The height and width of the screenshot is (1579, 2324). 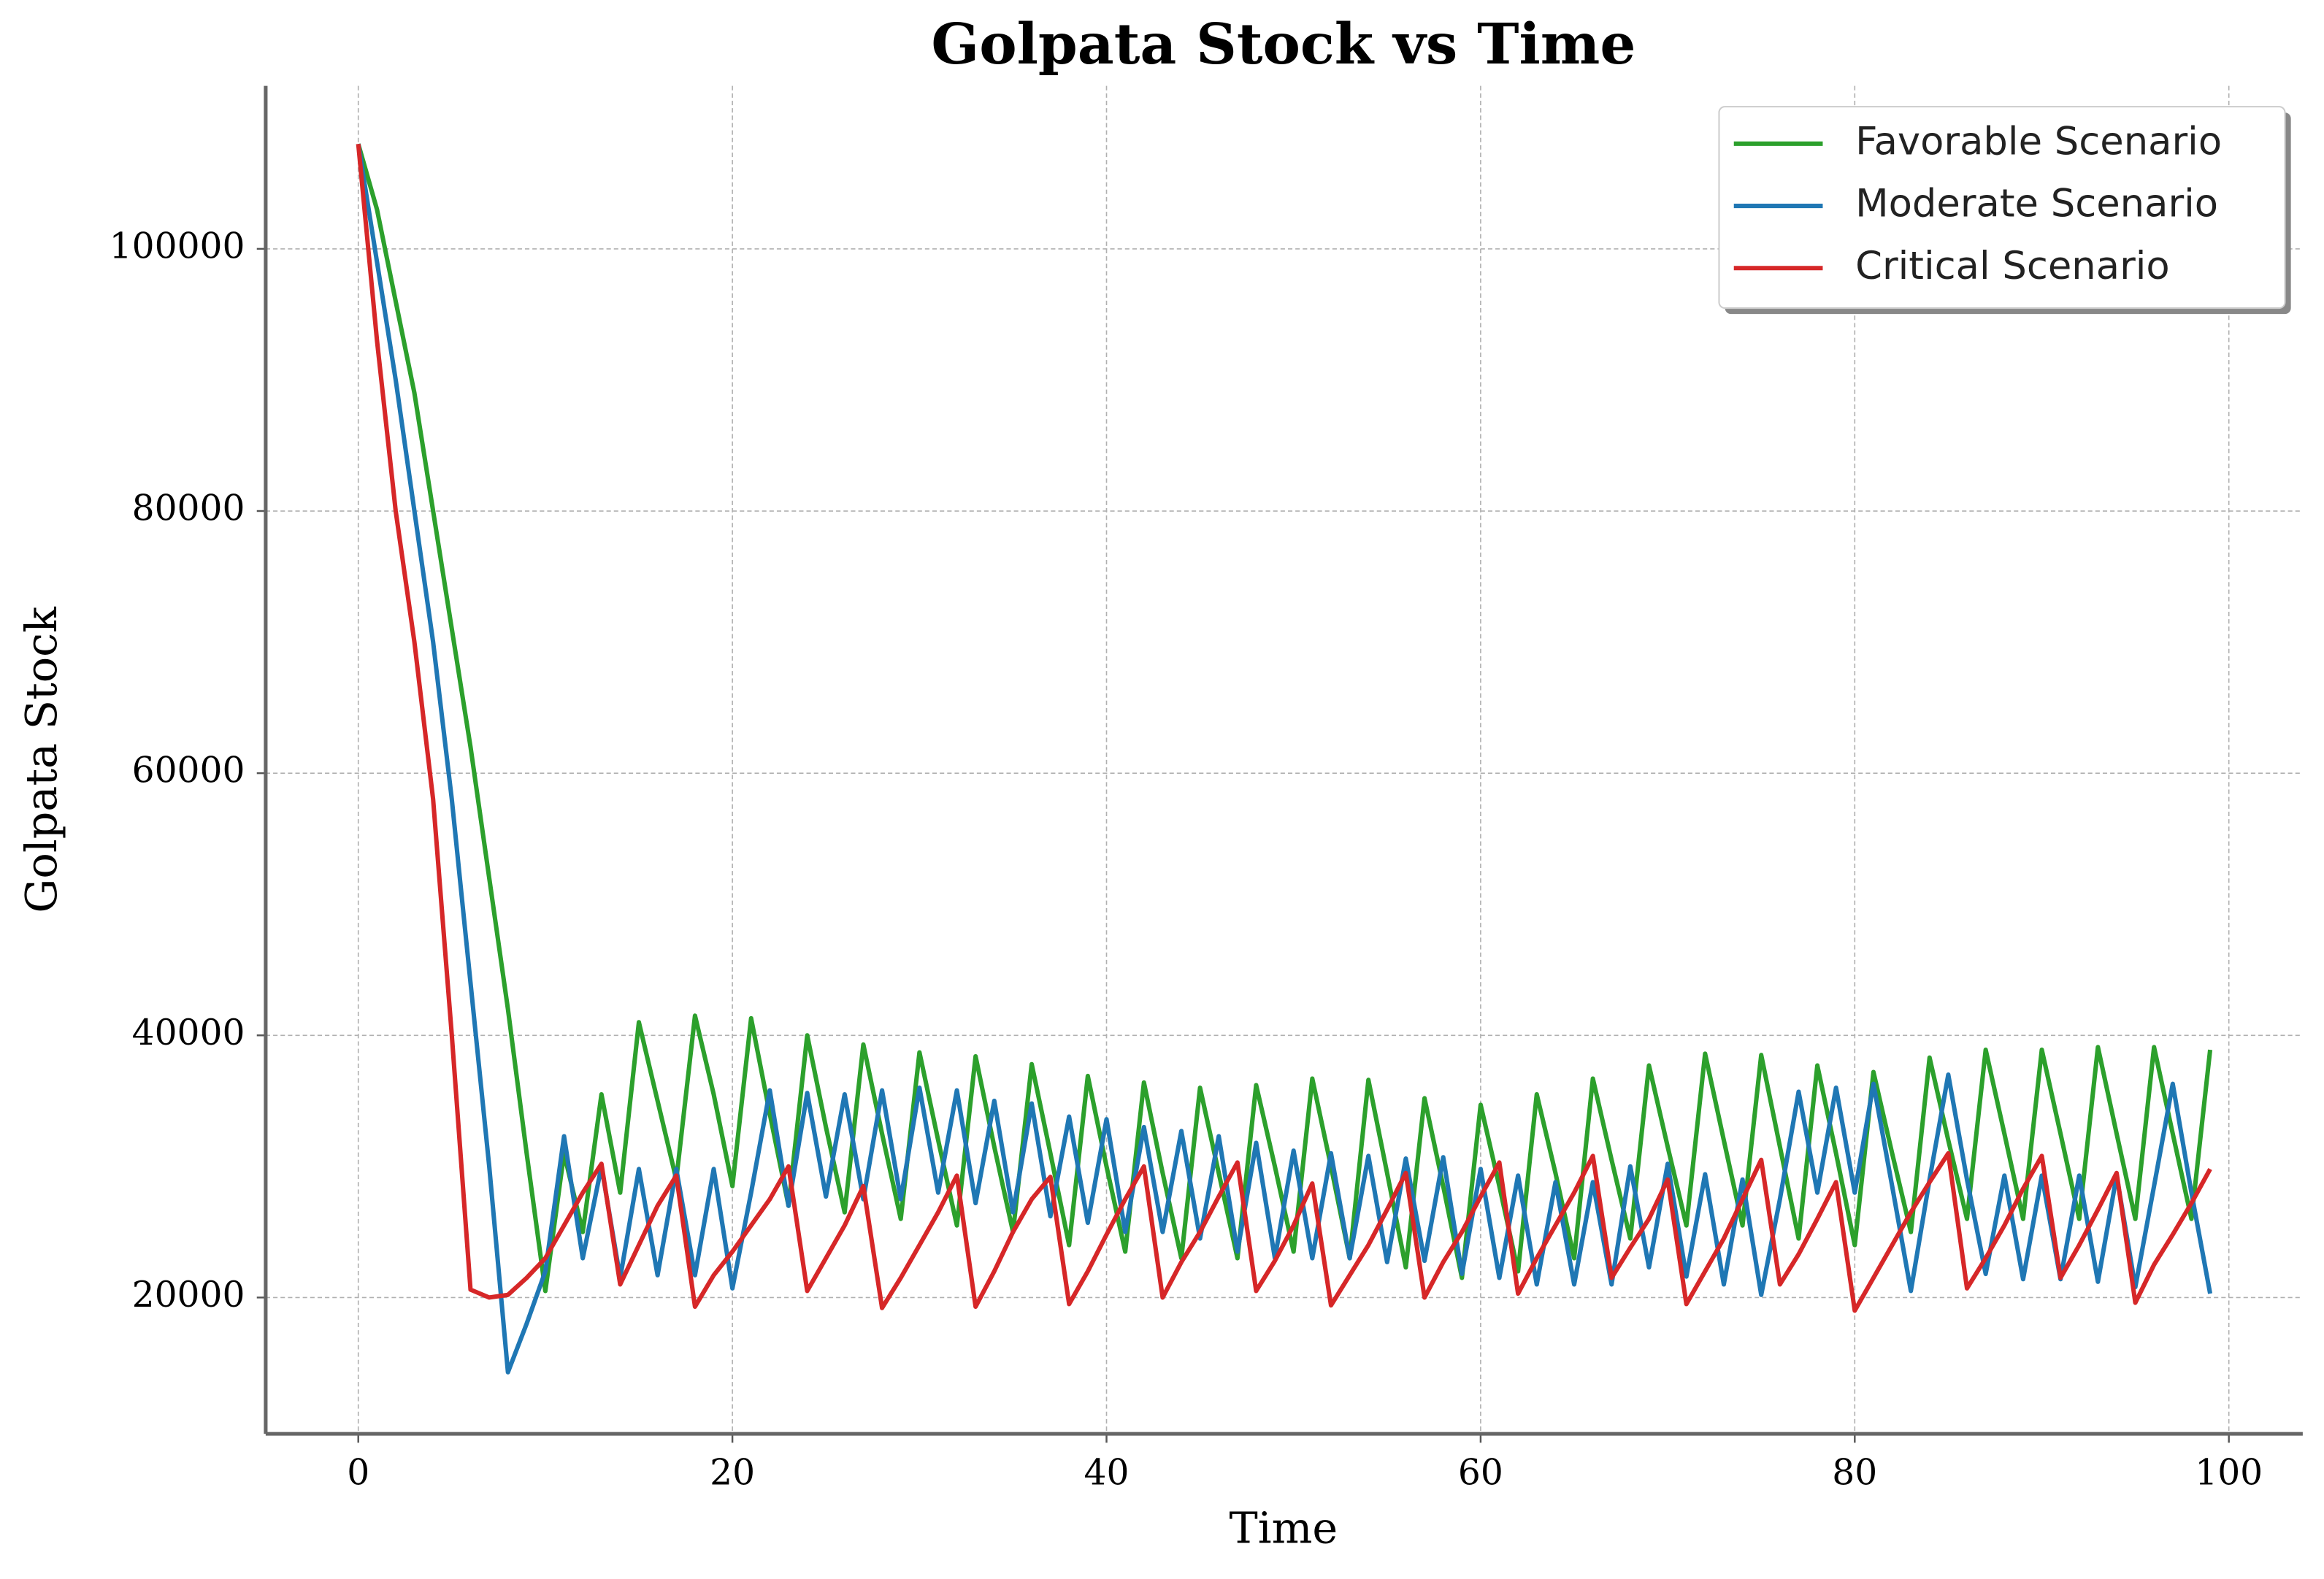 I want to click on y-tick-label: 20000, so click(x=188, y=1295).